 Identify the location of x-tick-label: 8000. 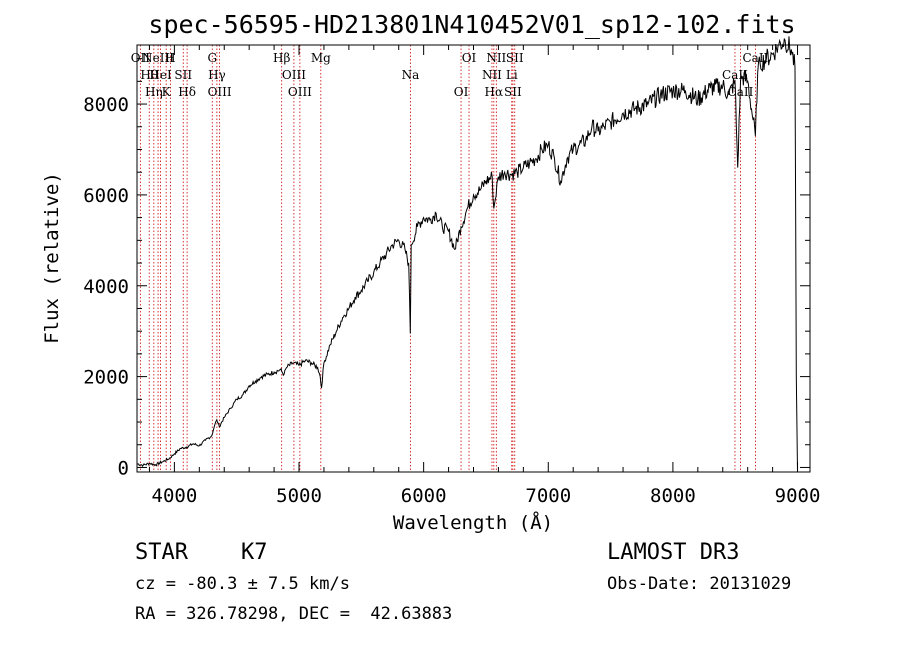
(673, 496).